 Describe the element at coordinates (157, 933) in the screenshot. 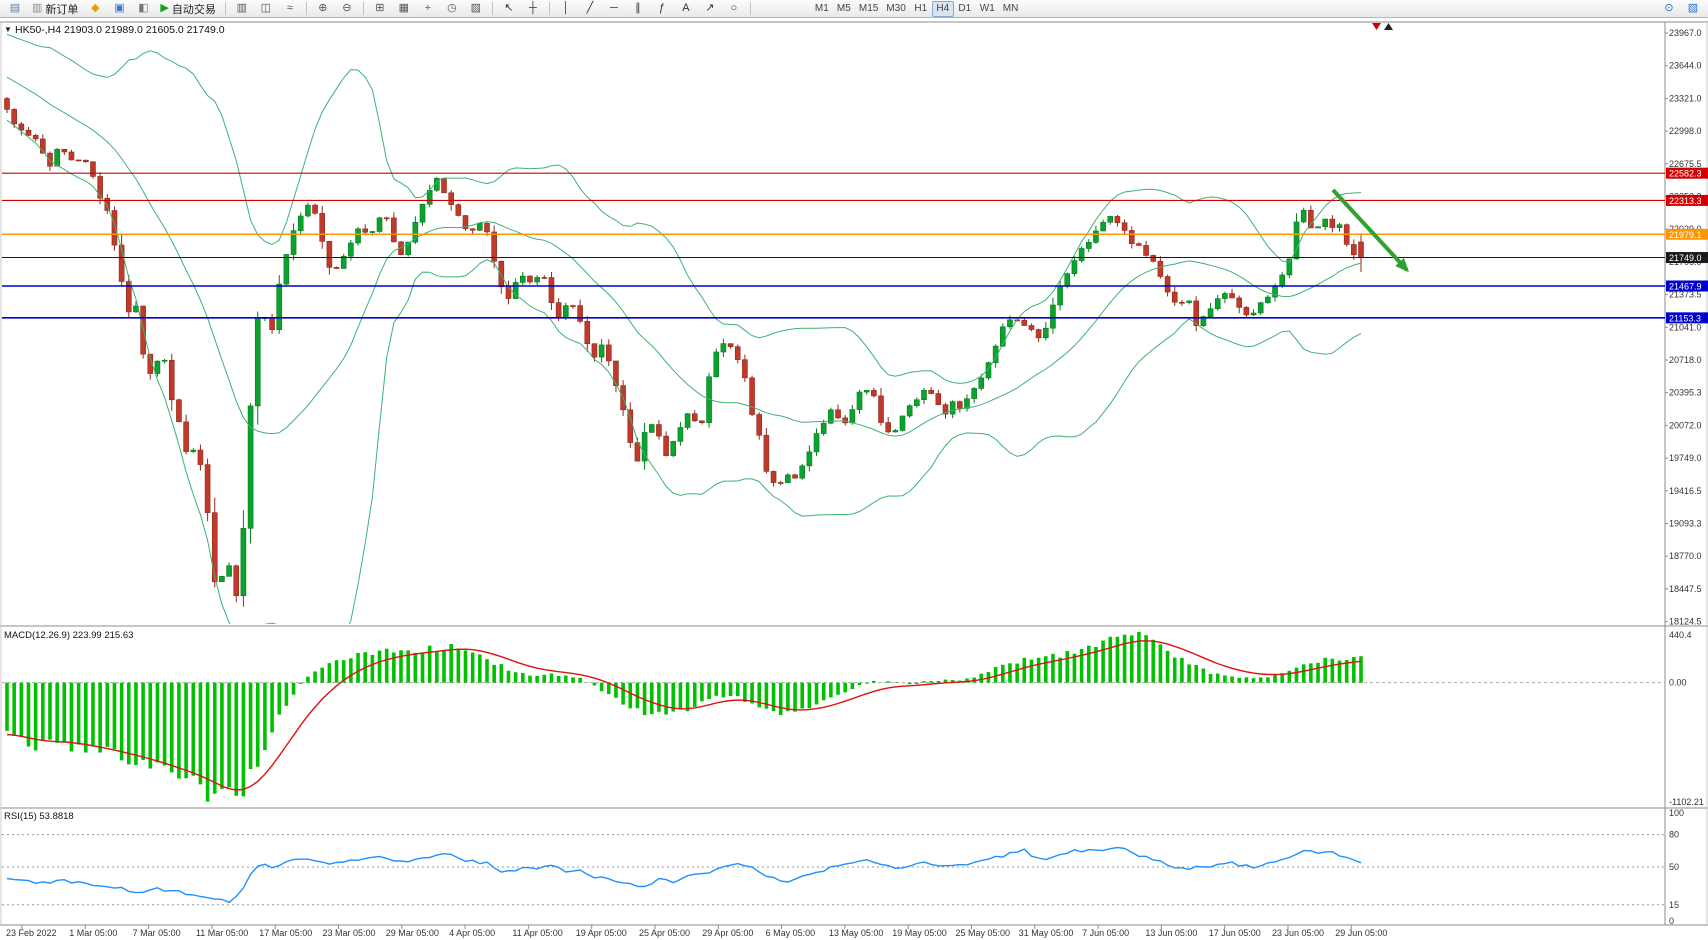

I see `svg-text: 7 Mar 05:00` at that location.